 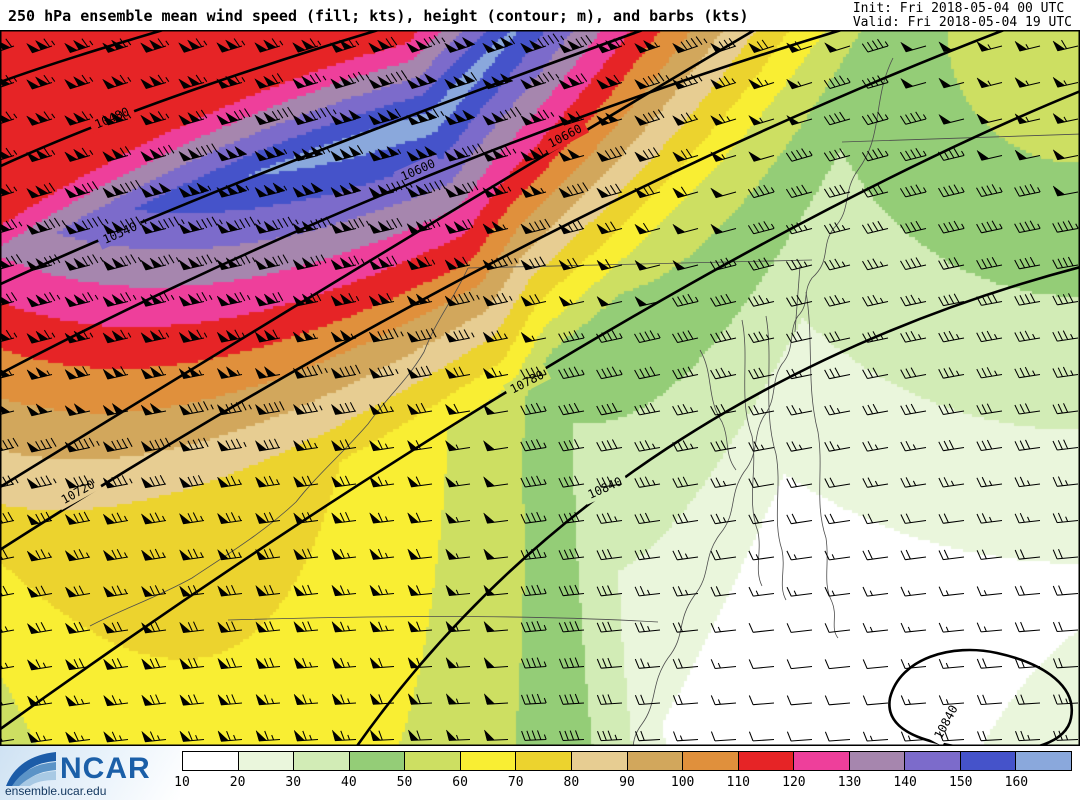 What do you see at coordinates (738, 782) in the screenshot?
I see `legend-tick-label: 110` at bounding box center [738, 782].